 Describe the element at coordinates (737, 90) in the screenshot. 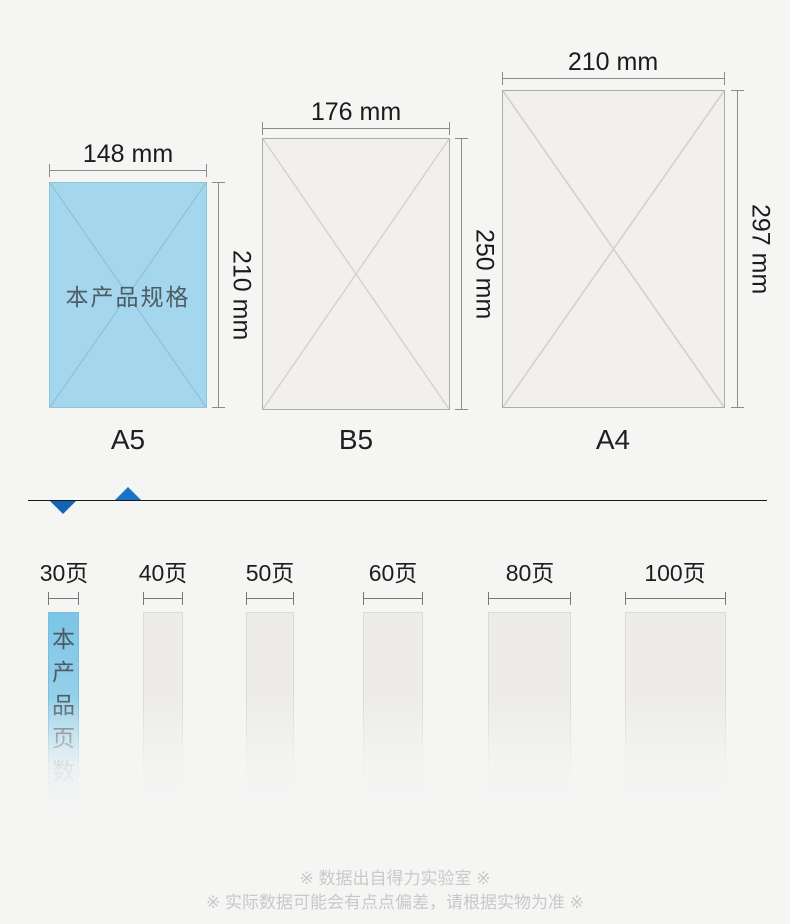

I see `a4-height-tick-top` at that location.